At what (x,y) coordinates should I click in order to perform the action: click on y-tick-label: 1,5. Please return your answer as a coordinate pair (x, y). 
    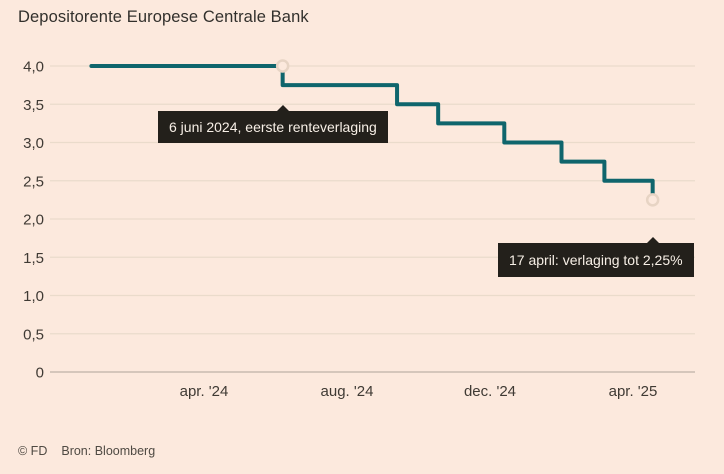
    Looking at the image, I should click on (33, 258).